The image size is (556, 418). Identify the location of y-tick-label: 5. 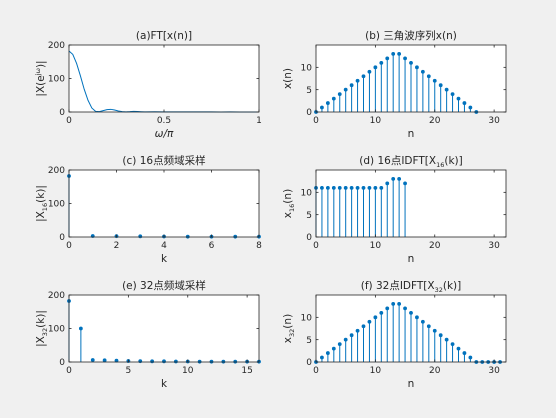
(309, 341).